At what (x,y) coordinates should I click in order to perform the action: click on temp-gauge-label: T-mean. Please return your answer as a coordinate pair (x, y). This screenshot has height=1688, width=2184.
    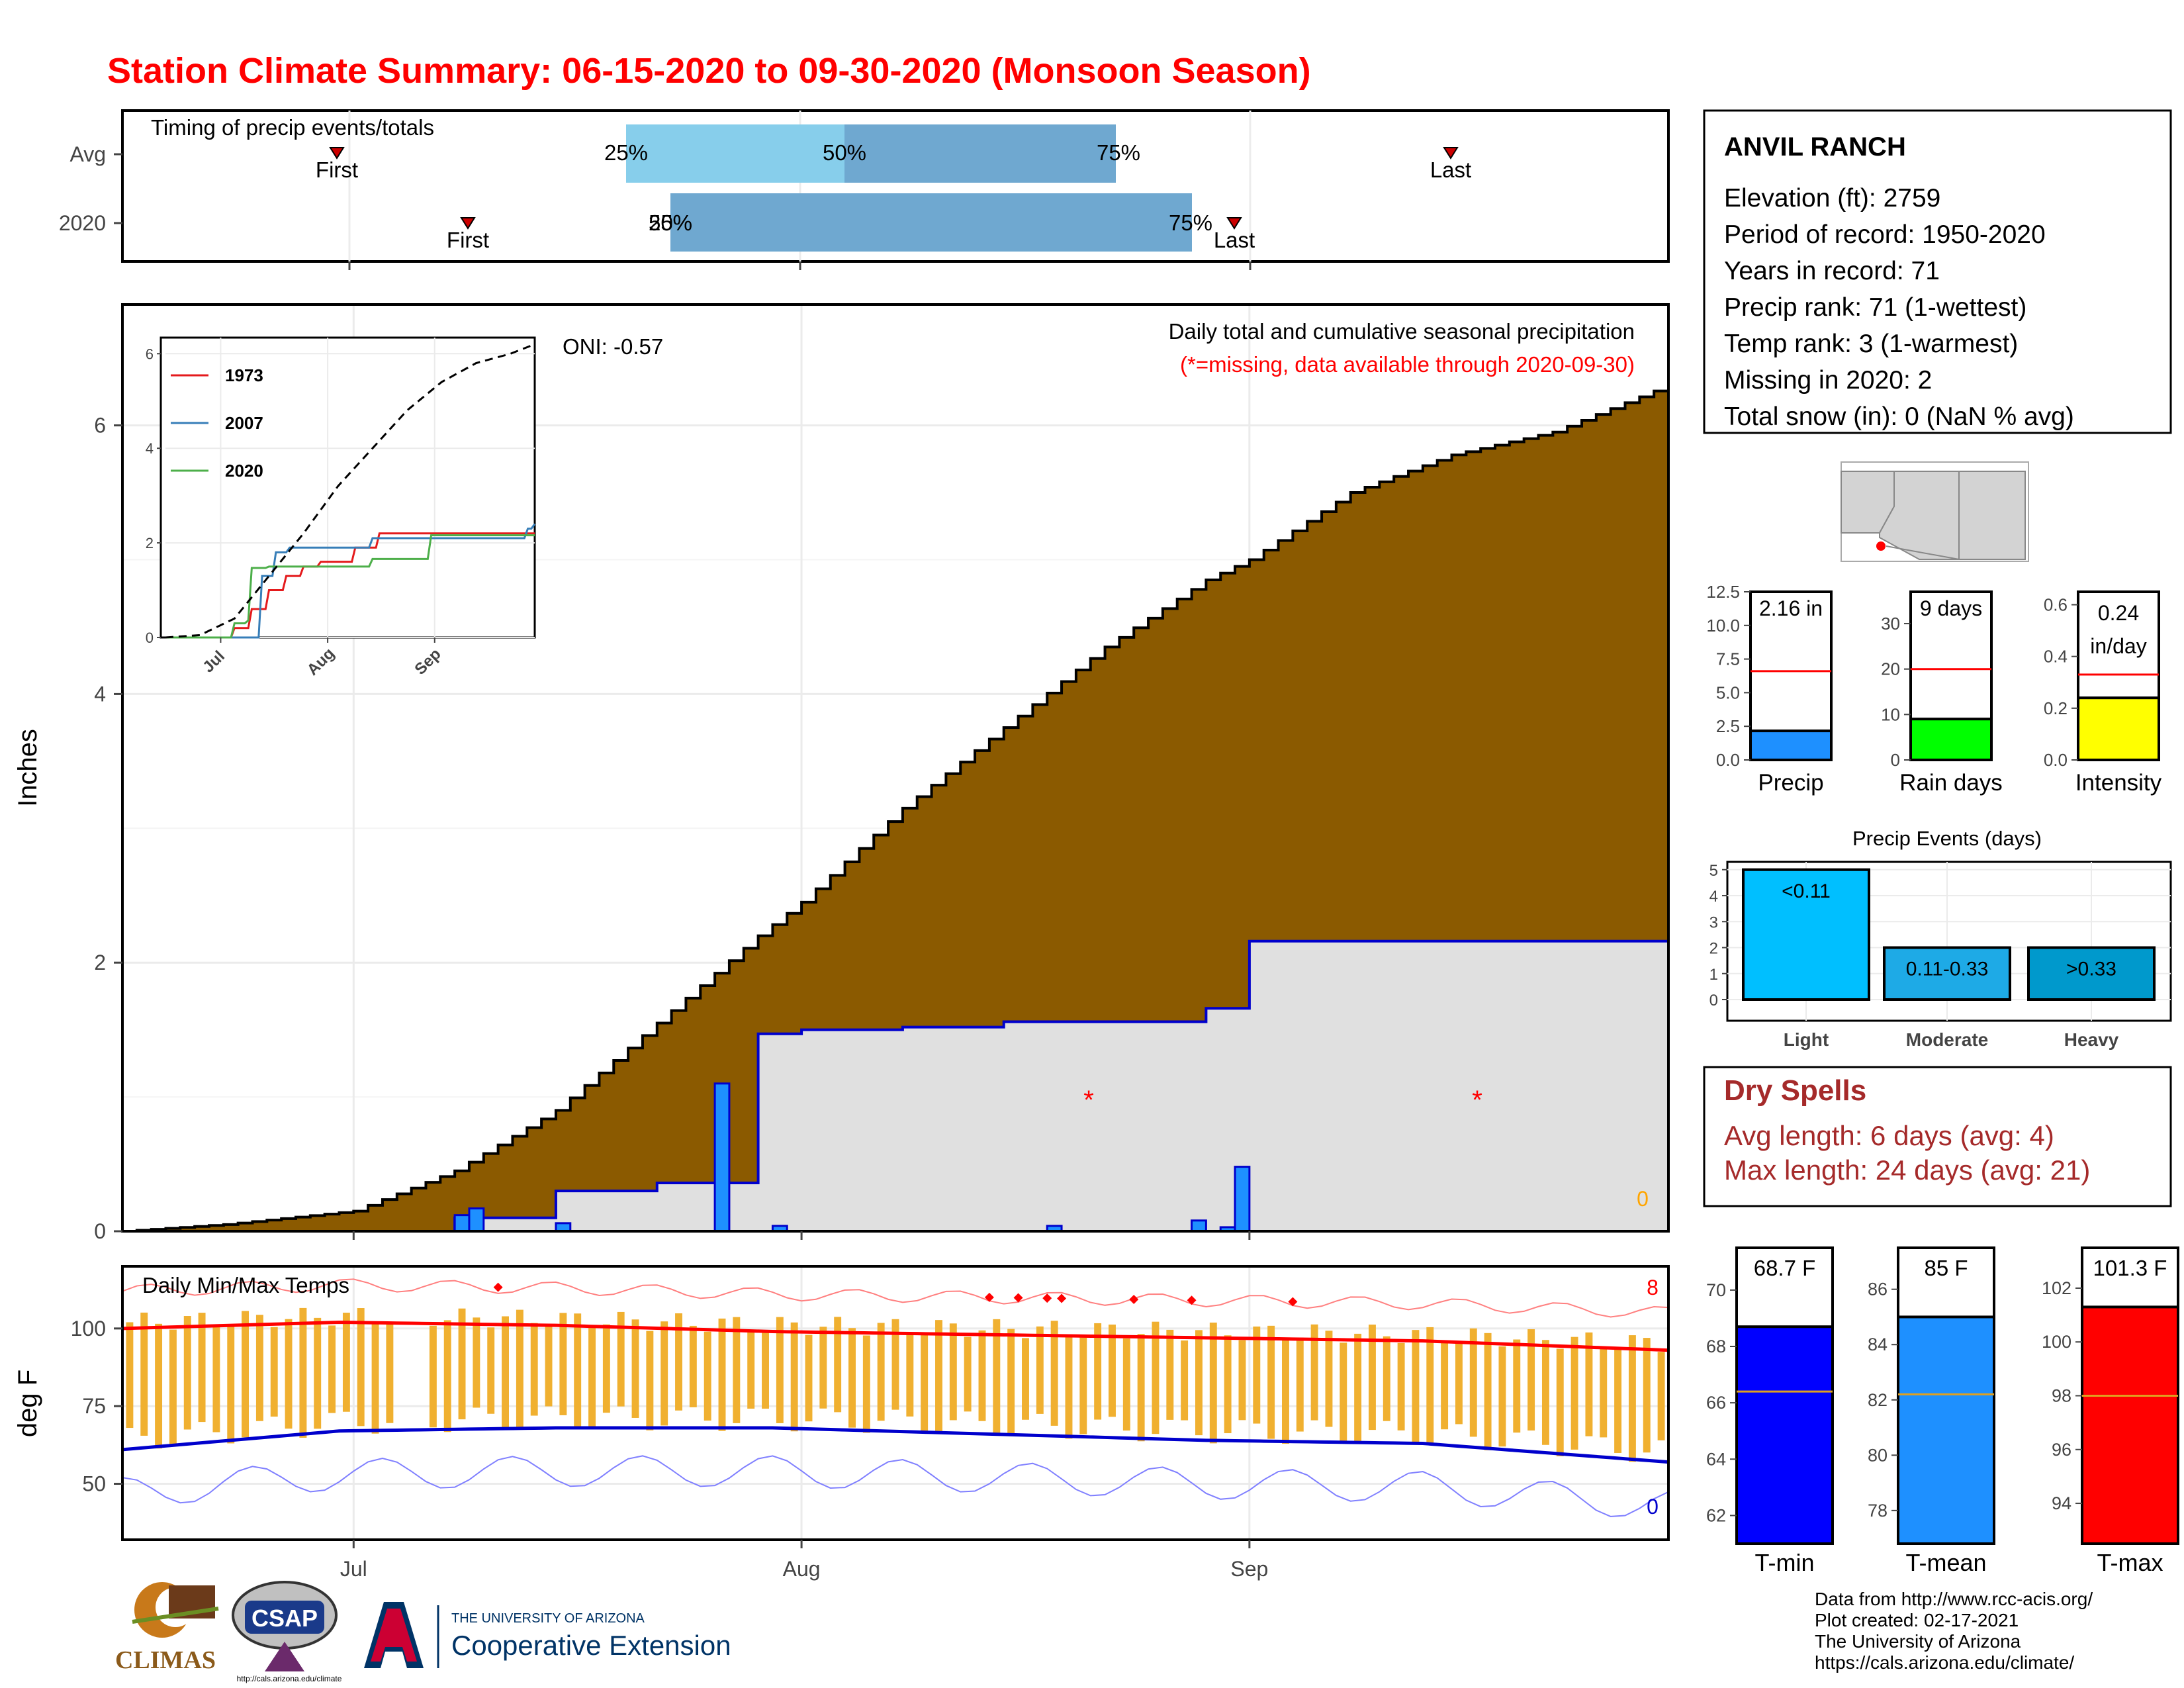
    Looking at the image, I should click on (1945, 1562).